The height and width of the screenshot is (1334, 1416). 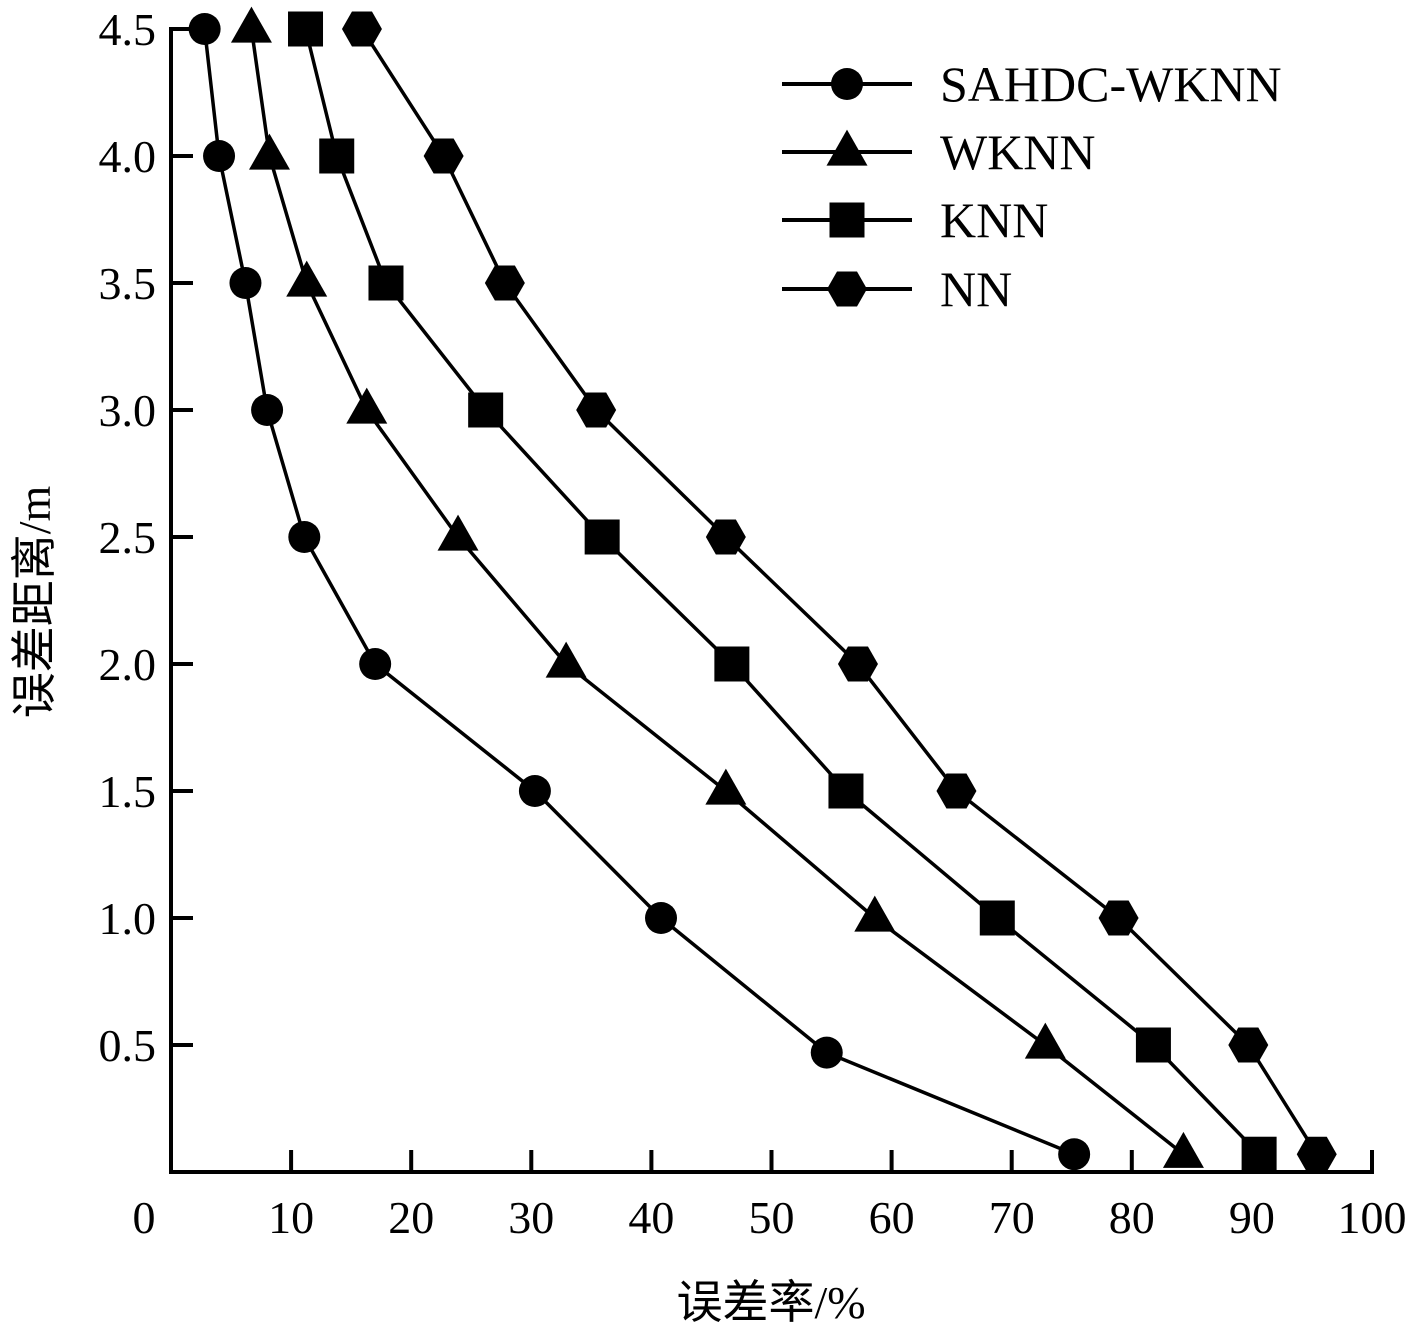 What do you see at coordinates (128, 791) in the screenshot?
I see `y-tick-label: 1.5` at bounding box center [128, 791].